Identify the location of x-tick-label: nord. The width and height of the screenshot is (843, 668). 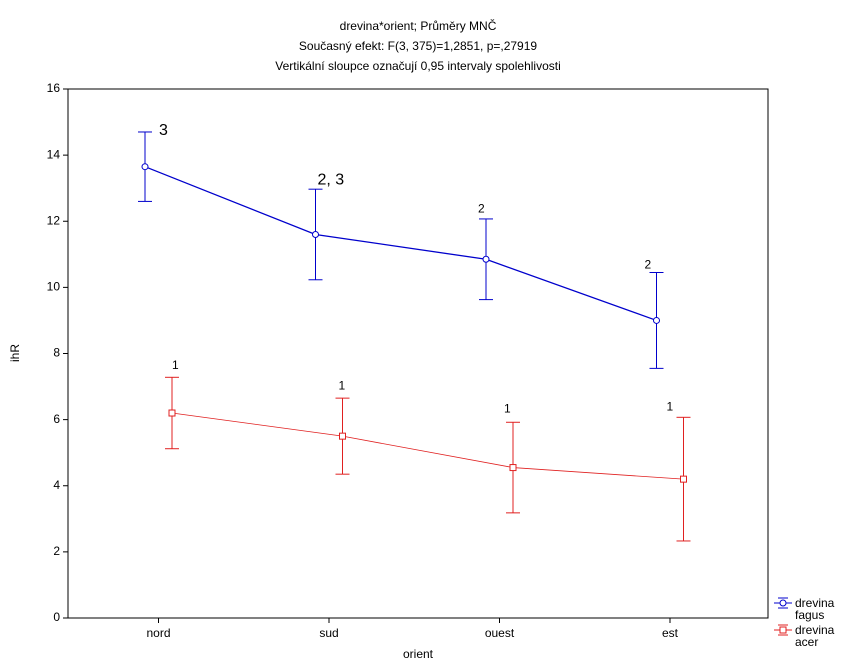
(158, 633).